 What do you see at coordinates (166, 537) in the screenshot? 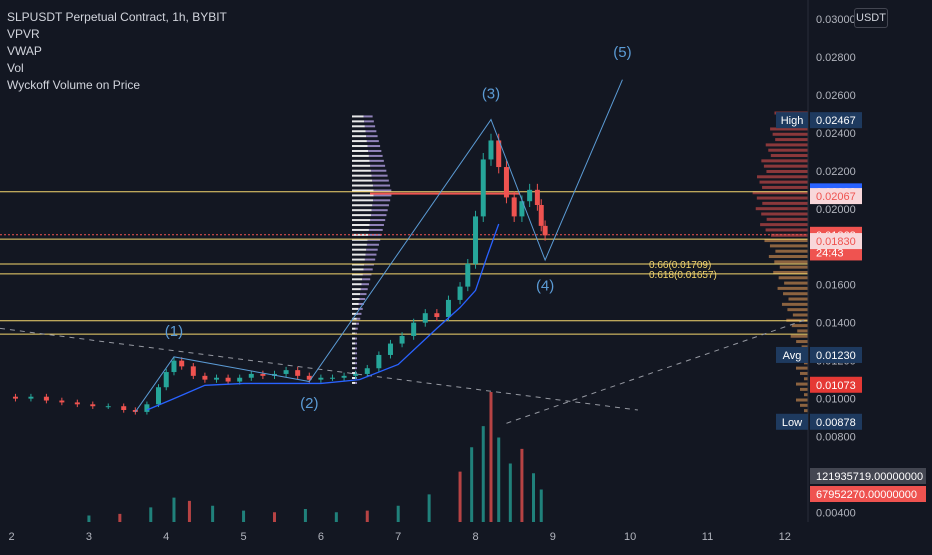
I see `time-tick-label: 4` at bounding box center [166, 537].